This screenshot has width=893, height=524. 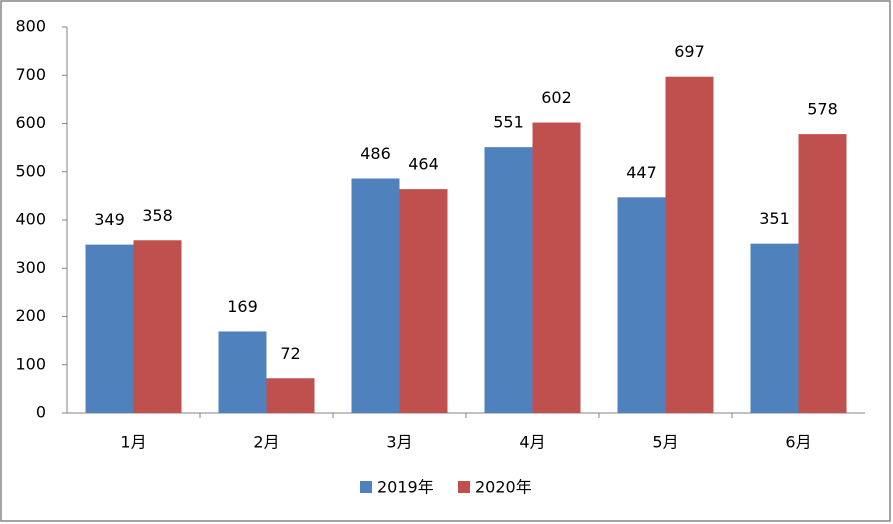 What do you see at coordinates (508, 122) in the screenshot?
I see `data-label: 551` at bounding box center [508, 122].